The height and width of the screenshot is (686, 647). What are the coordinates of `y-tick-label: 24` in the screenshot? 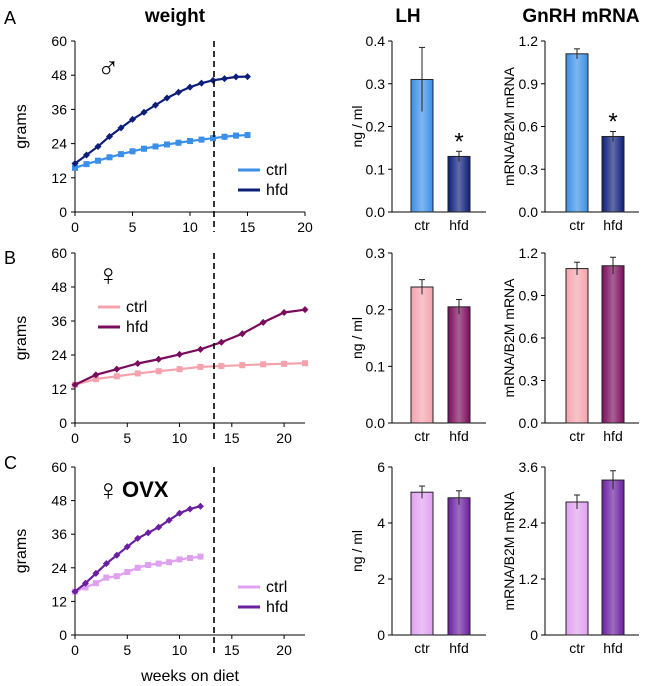 It's located at (59, 568).